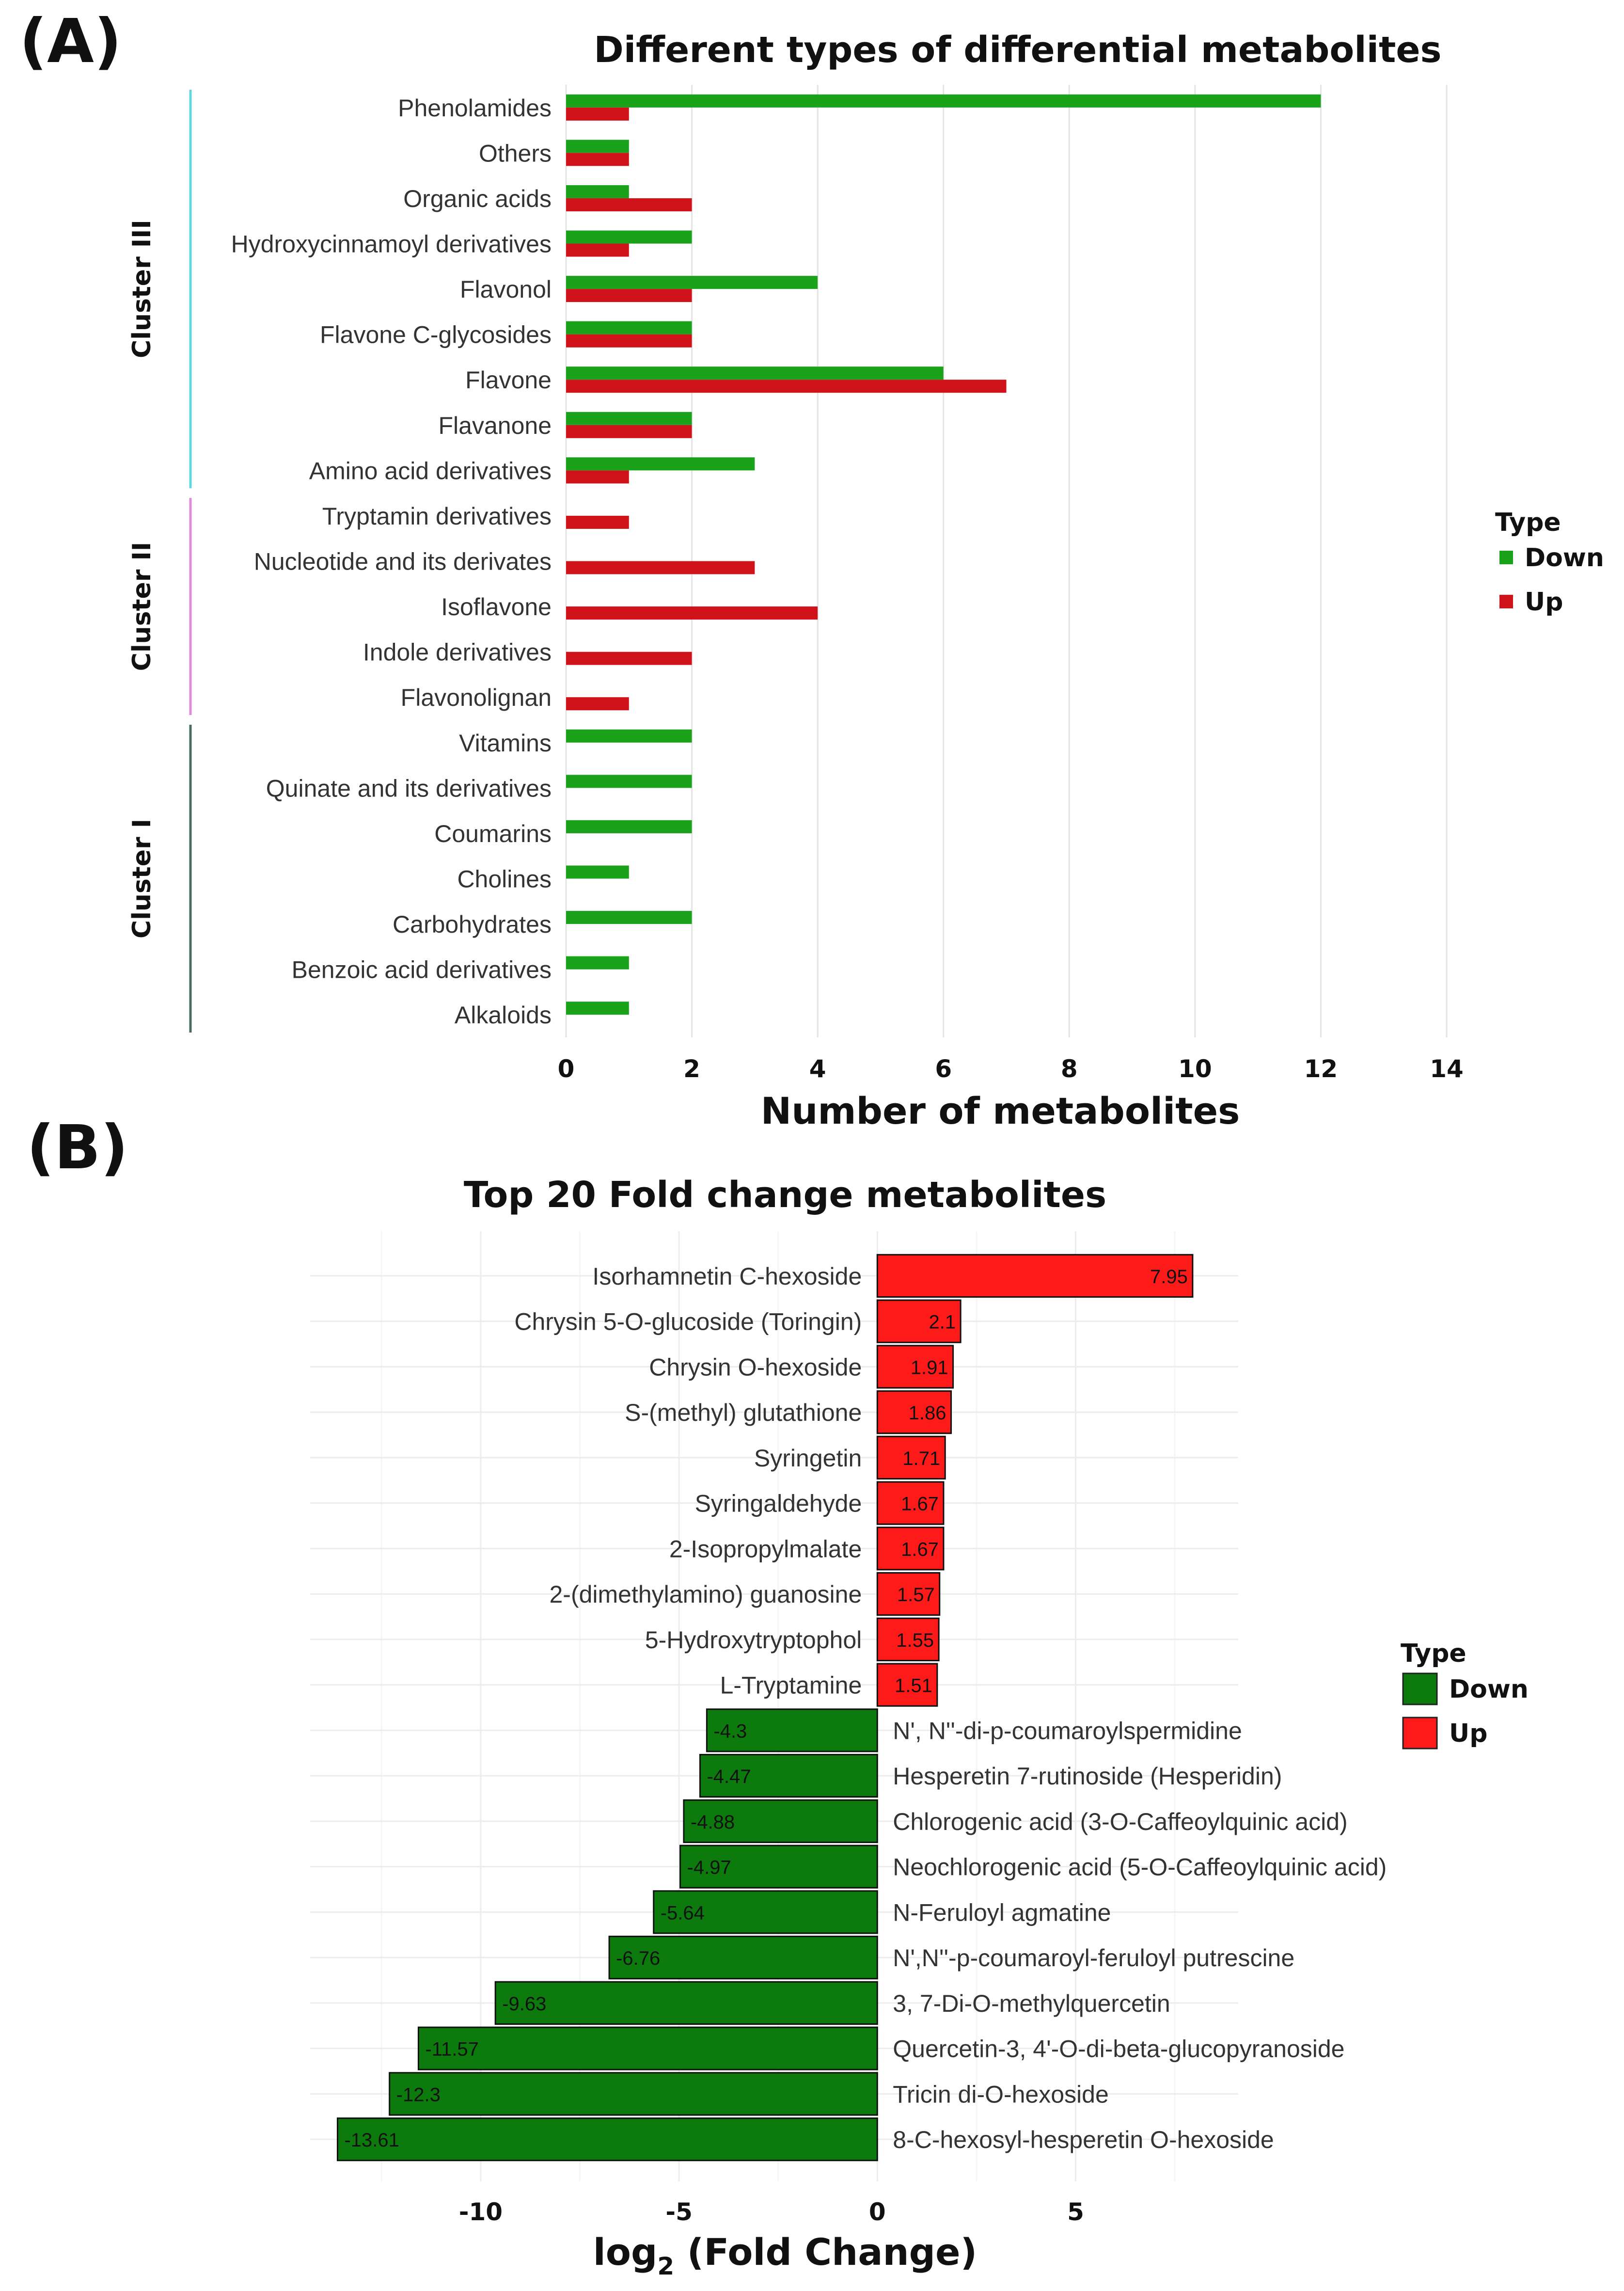 The image size is (1624, 2291). I want to click on panel-b-value-label: 1.55, so click(915, 1641).